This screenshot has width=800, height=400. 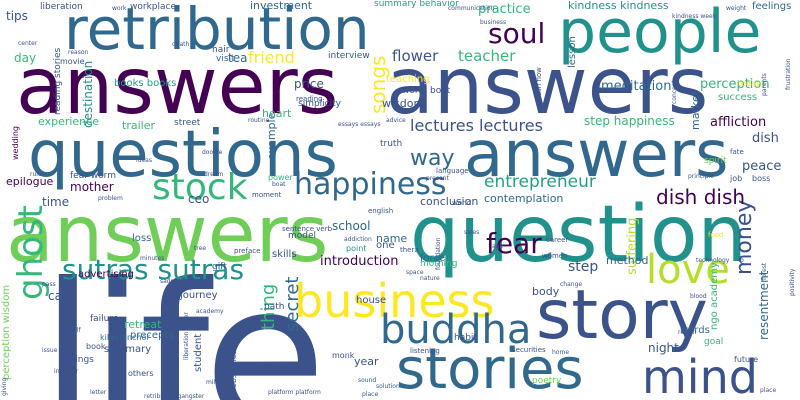 What do you see at coordinates (772, 6) in the screenshot?
I see `cloud-word: feelings` at bounding box center [772, 6].